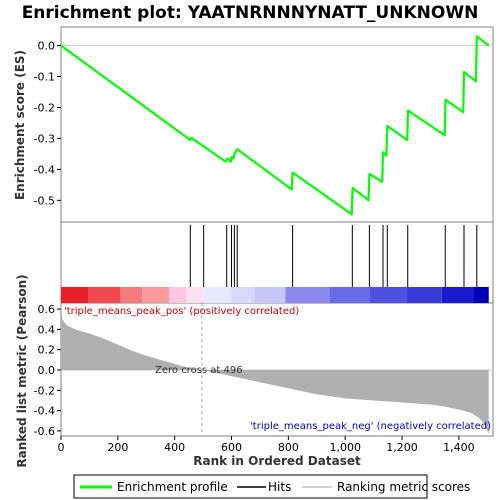 This screenshot has height=500, width=500. I want to click on es-y-axis-title: Enrichment score (ES), so click(20, 125).